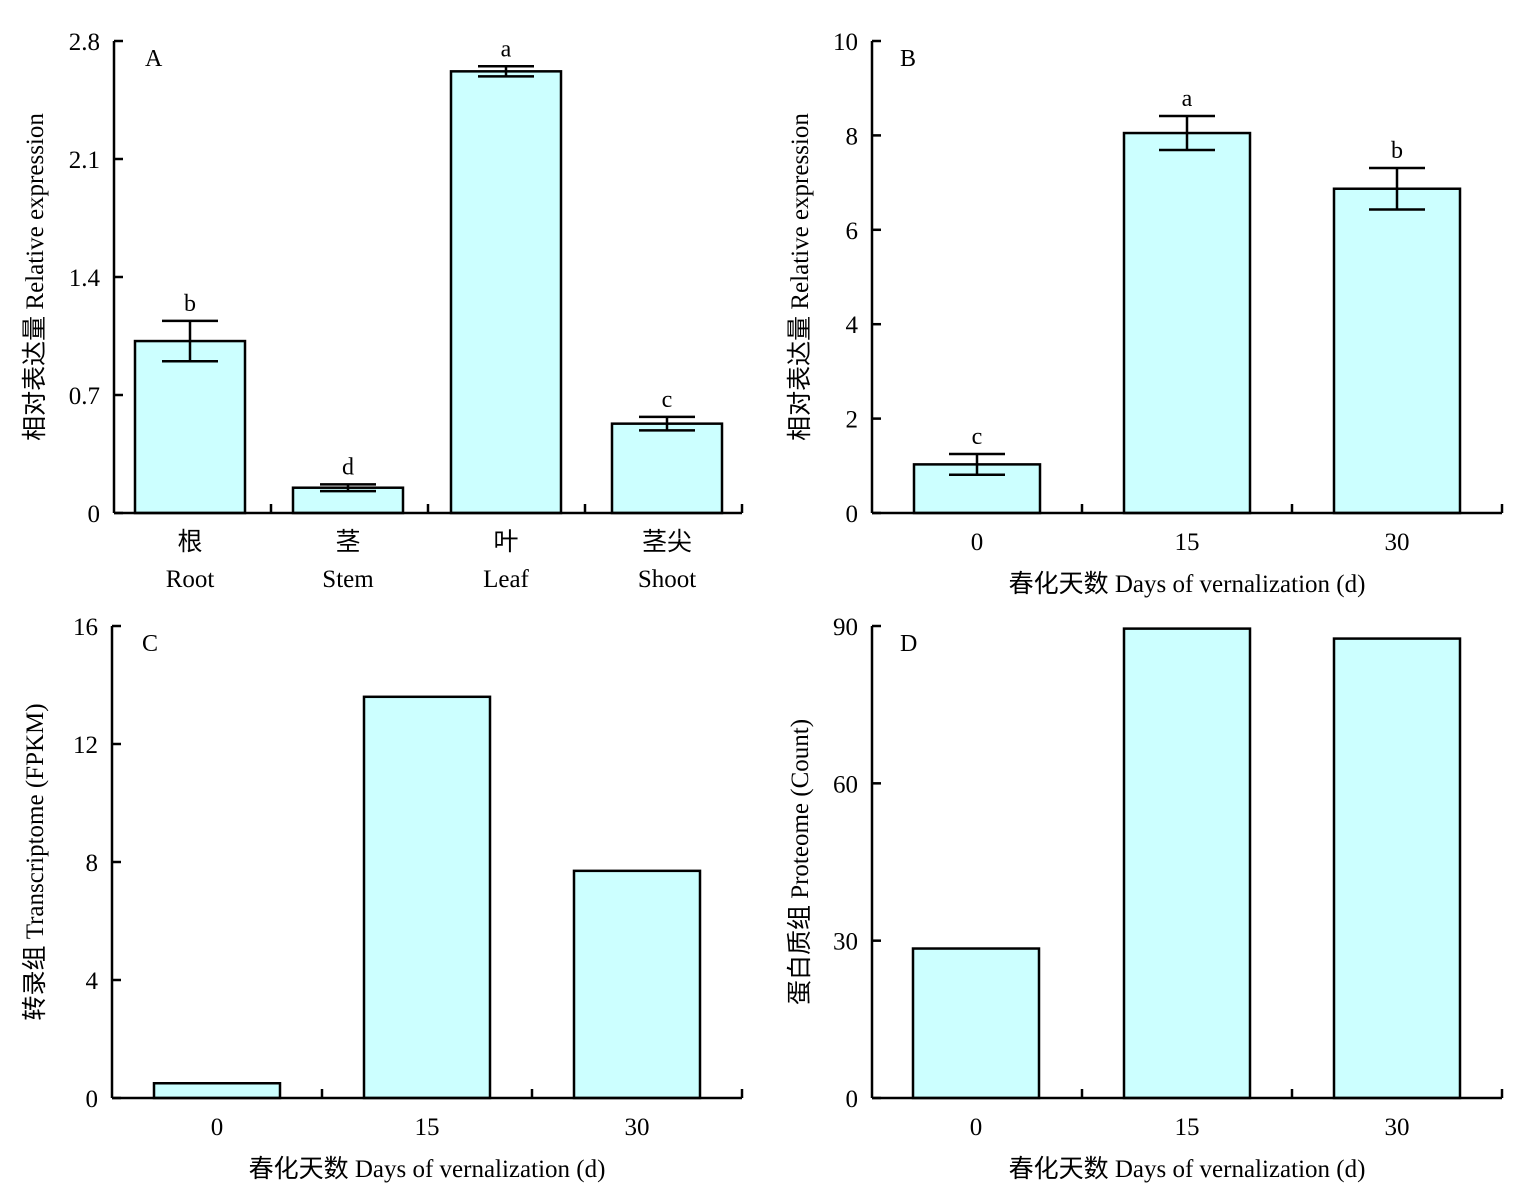  I want to click on y-tick-label: 12, so click(85, 745).